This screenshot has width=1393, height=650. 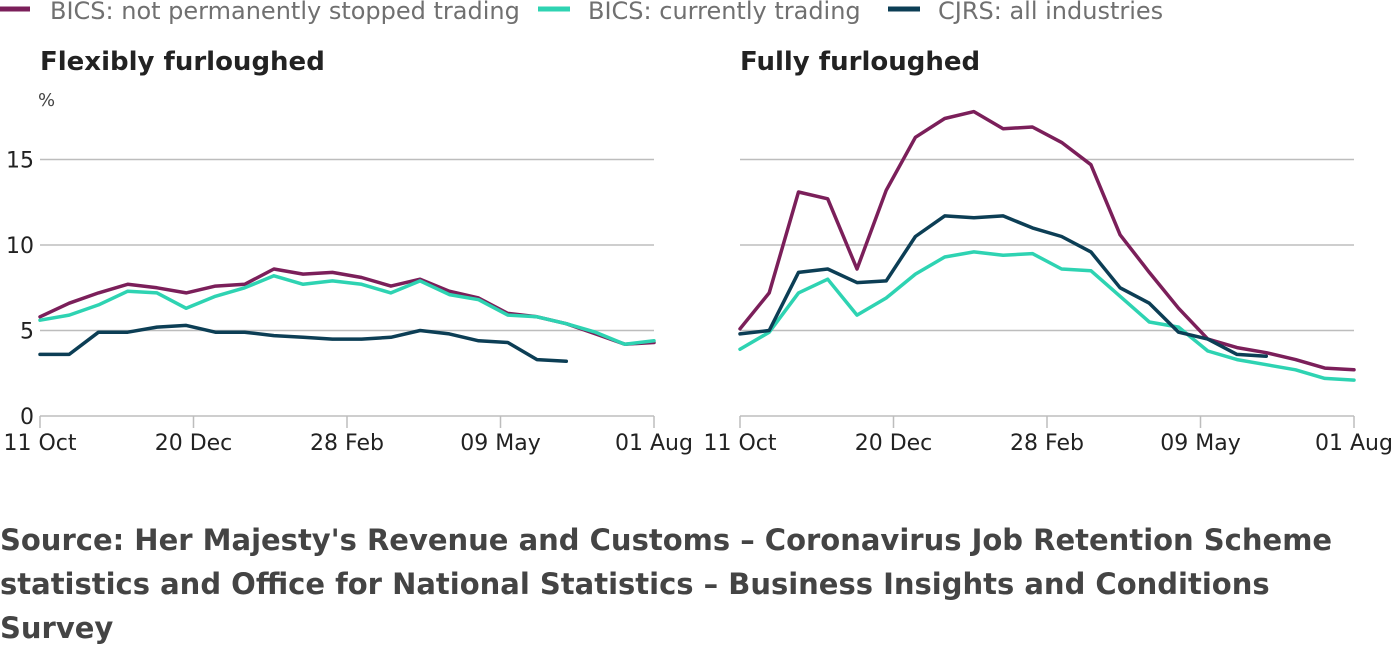 I want to click on y-tick-label: 15, so click(x=20, y=161).